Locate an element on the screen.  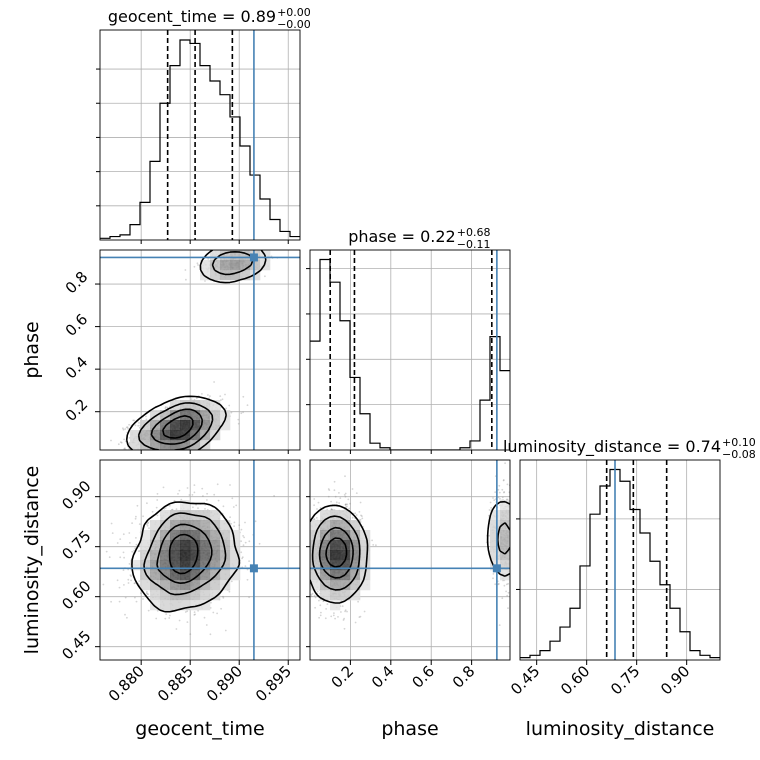
panel-title-phase: phase = 0.22 is located at coordinates (401, 236).